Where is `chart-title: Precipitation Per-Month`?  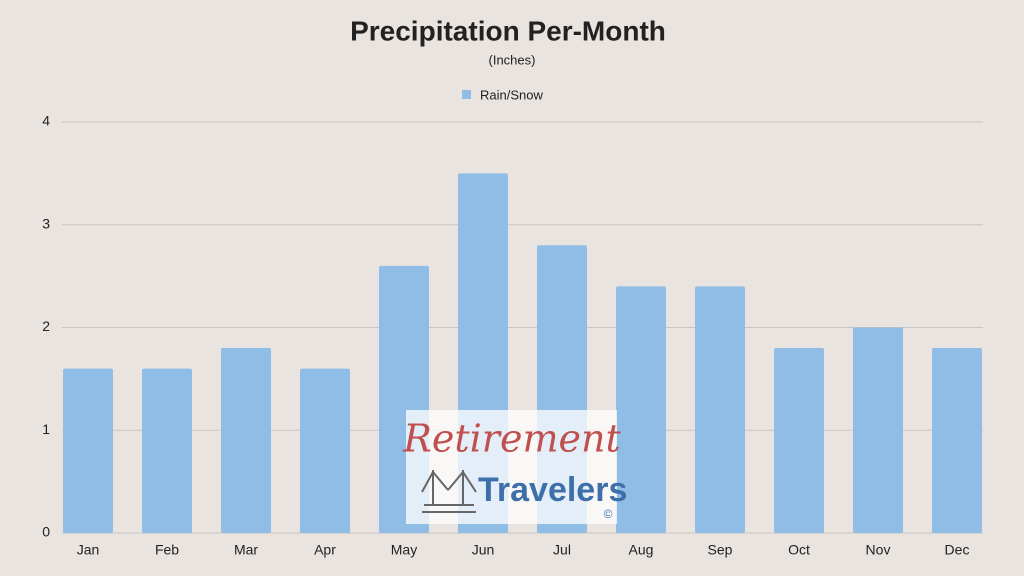 chart-title: Precipitation Per-Month is located at coordinates (508, 30).